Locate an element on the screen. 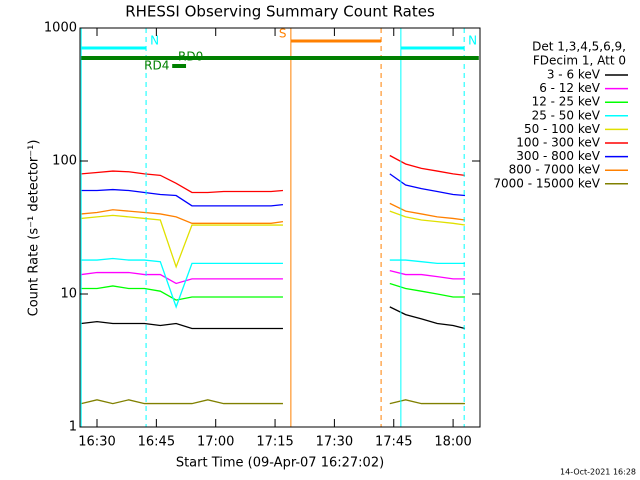 The width and height of the screenshot is (640, 480). footer: 14-Oct-2021 16:28 is located at coordinates (598, 472).